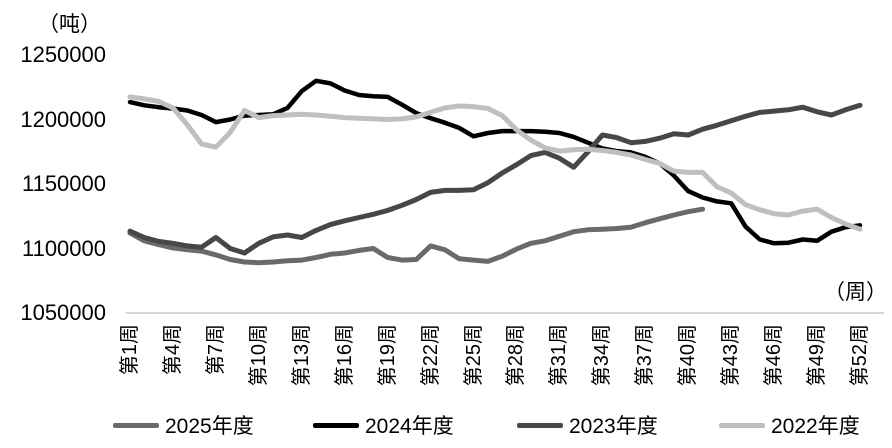 The width and height of the screenshot is (892, 448). What do you see at coordinates (63, 119) in the screenshot?
I see `y-tick-label: 1200000` at bounding box center [63, 119].